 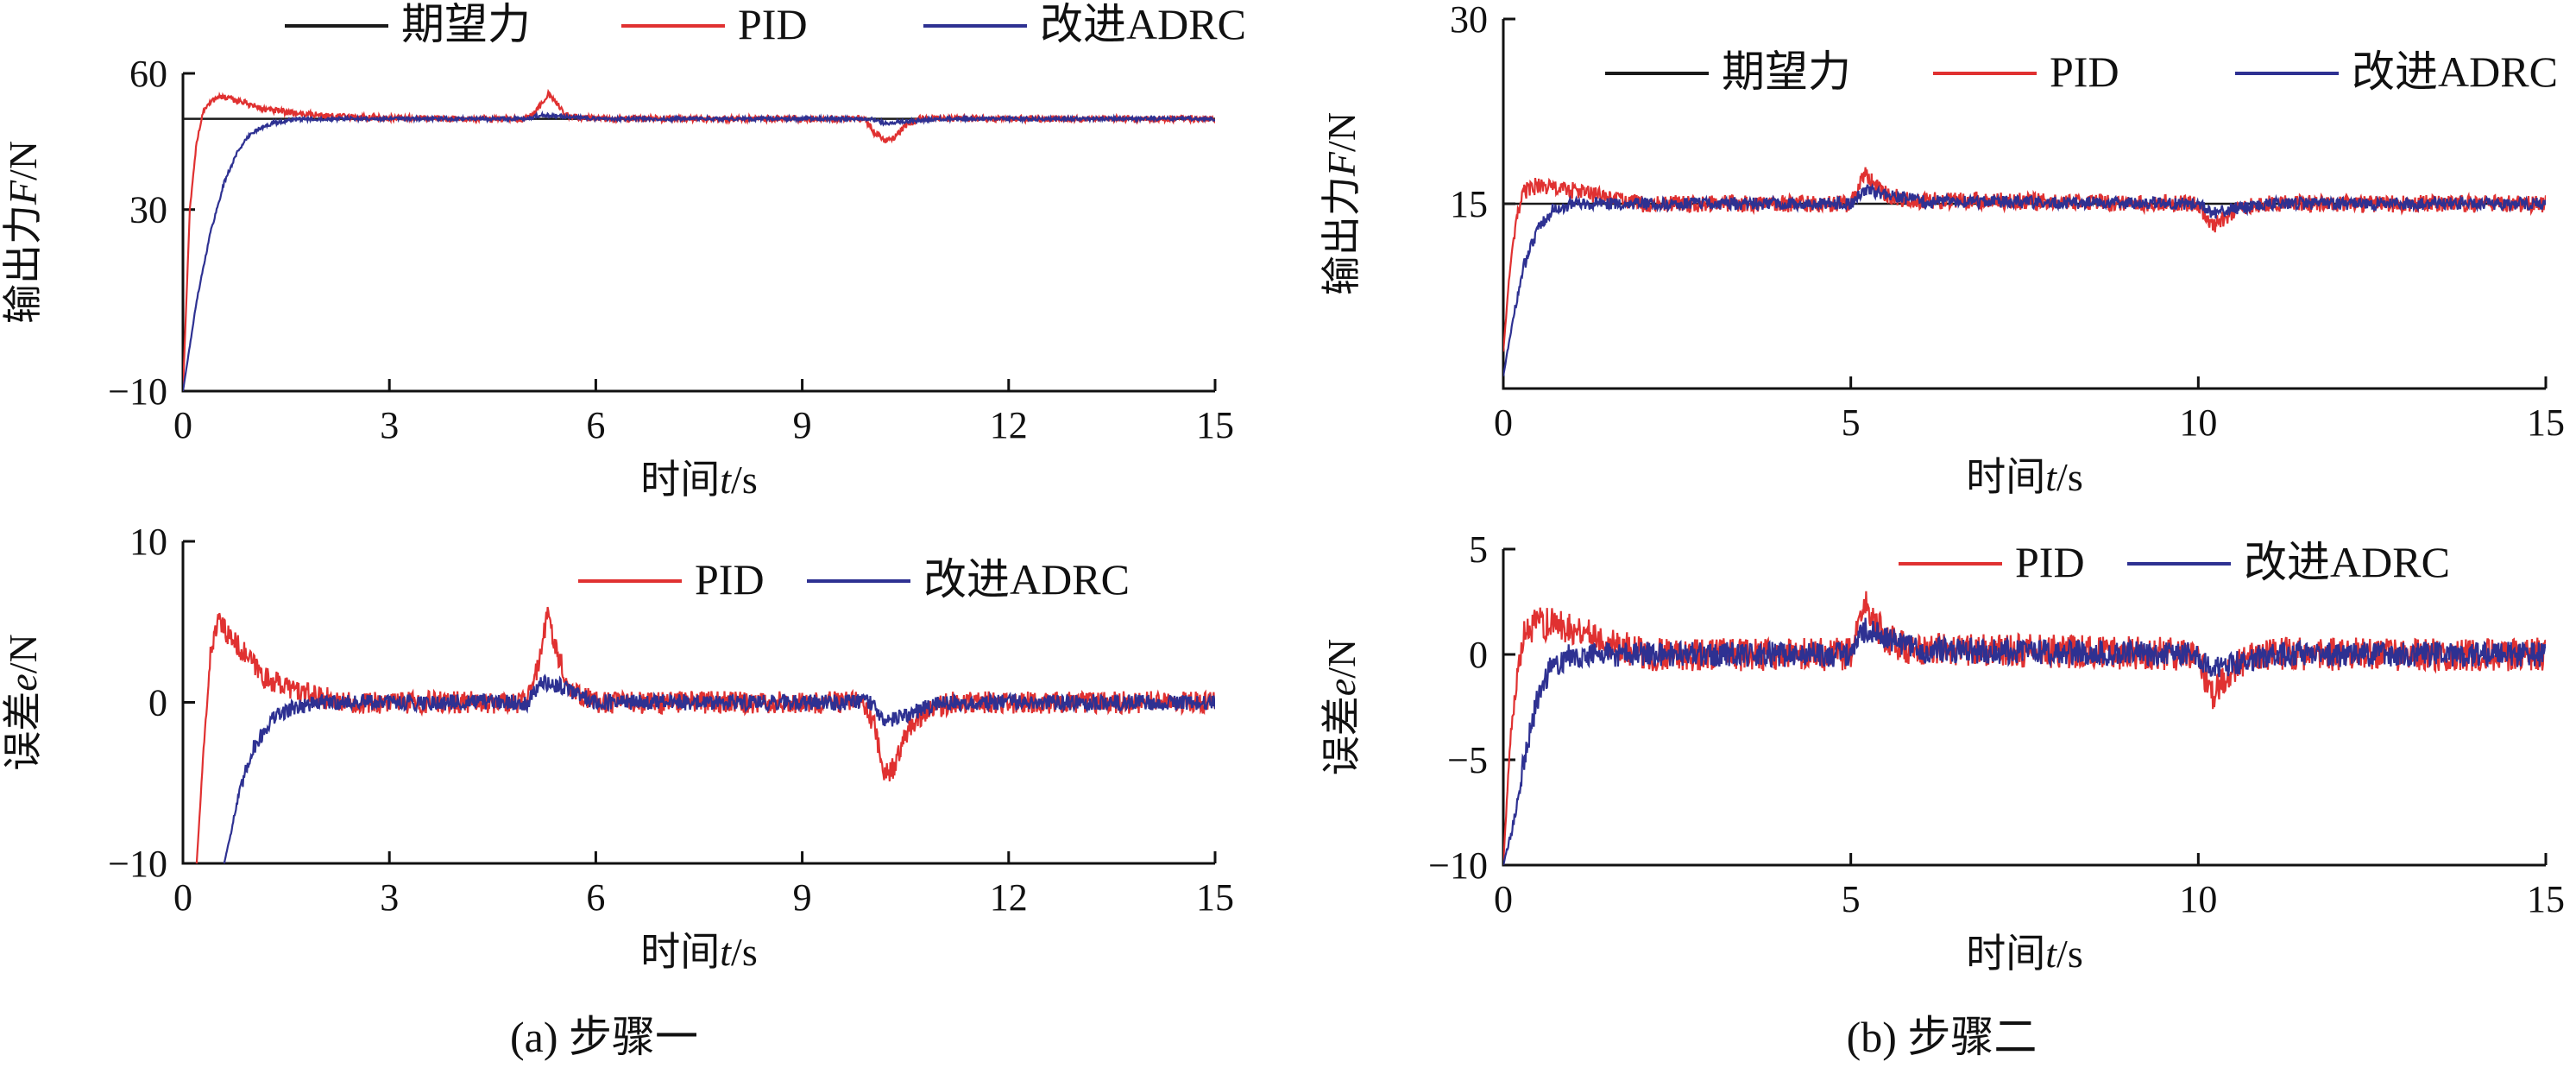 What do you see at coordinates (1942, 1037) in the screenshot?
I see `caption-b: (b) 步骤二` at bounding box center [1942, 1037].